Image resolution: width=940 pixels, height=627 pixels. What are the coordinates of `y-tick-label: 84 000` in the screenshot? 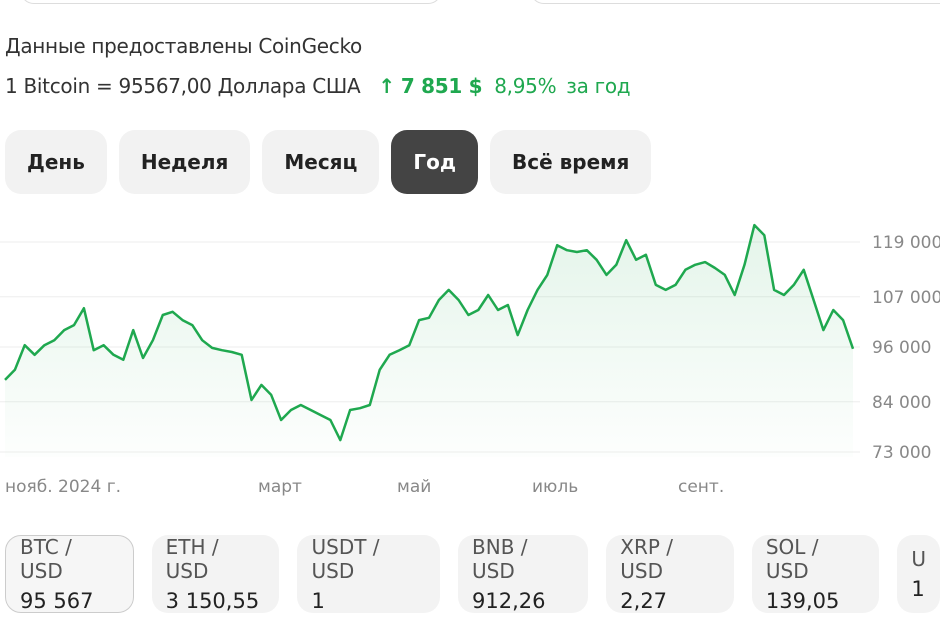 It's located at (901, 403).